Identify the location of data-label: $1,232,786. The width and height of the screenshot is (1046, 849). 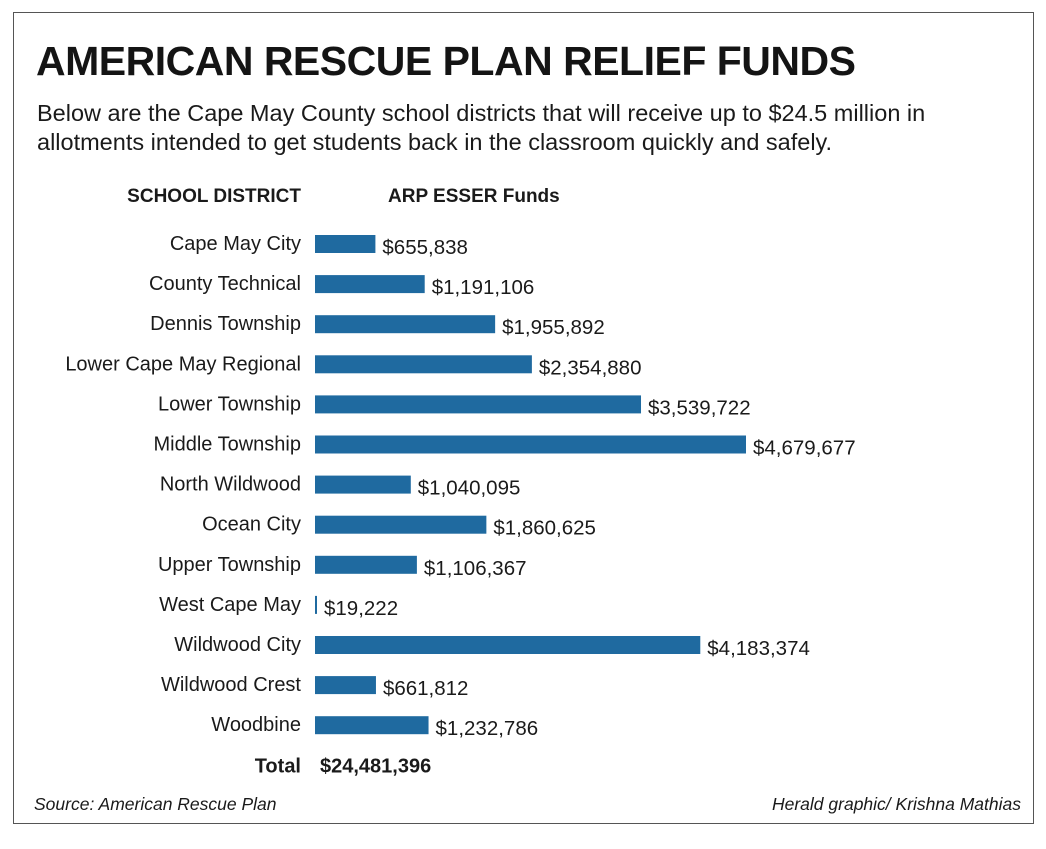
(487, 728).